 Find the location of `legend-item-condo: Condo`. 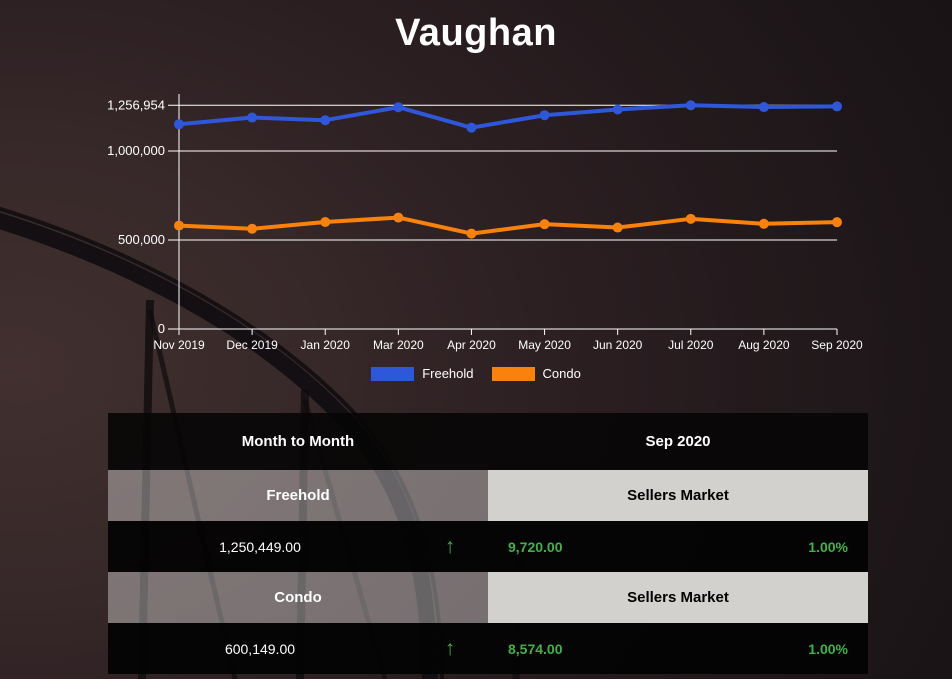

legend-item-condo: Condo is located at coordinates (536, 373).